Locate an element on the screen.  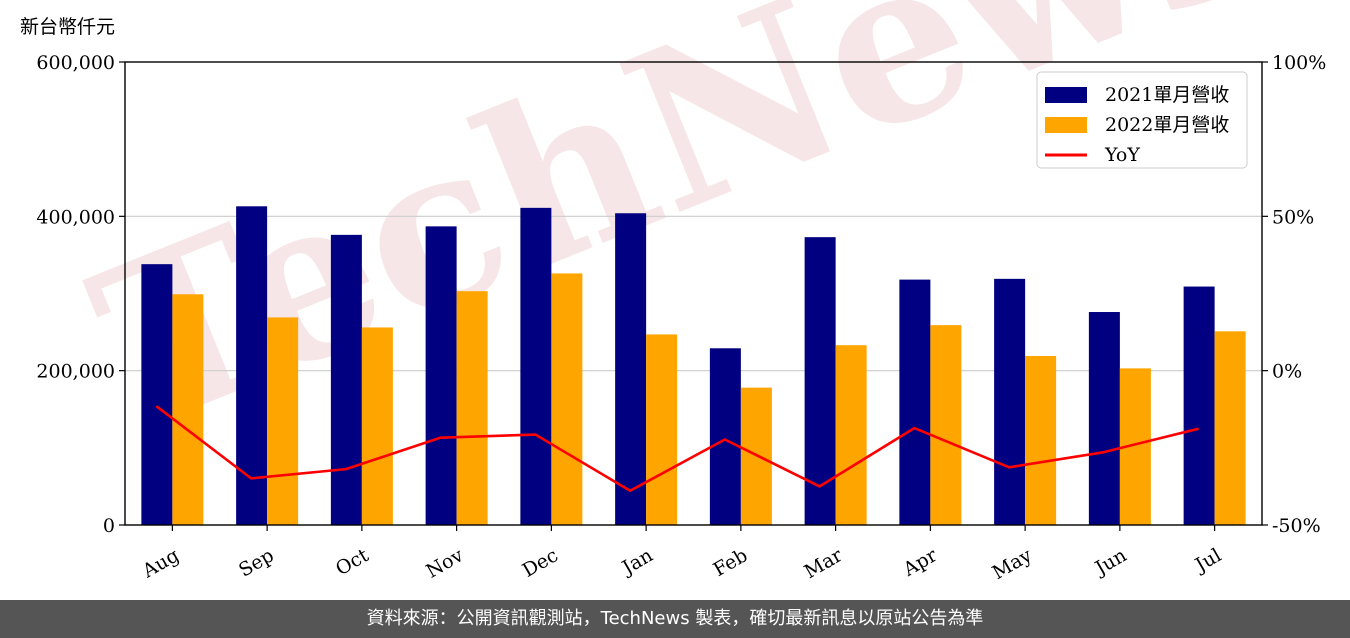
legend-label-0: 2021單月營收 is located at coordinates (1167, 95).